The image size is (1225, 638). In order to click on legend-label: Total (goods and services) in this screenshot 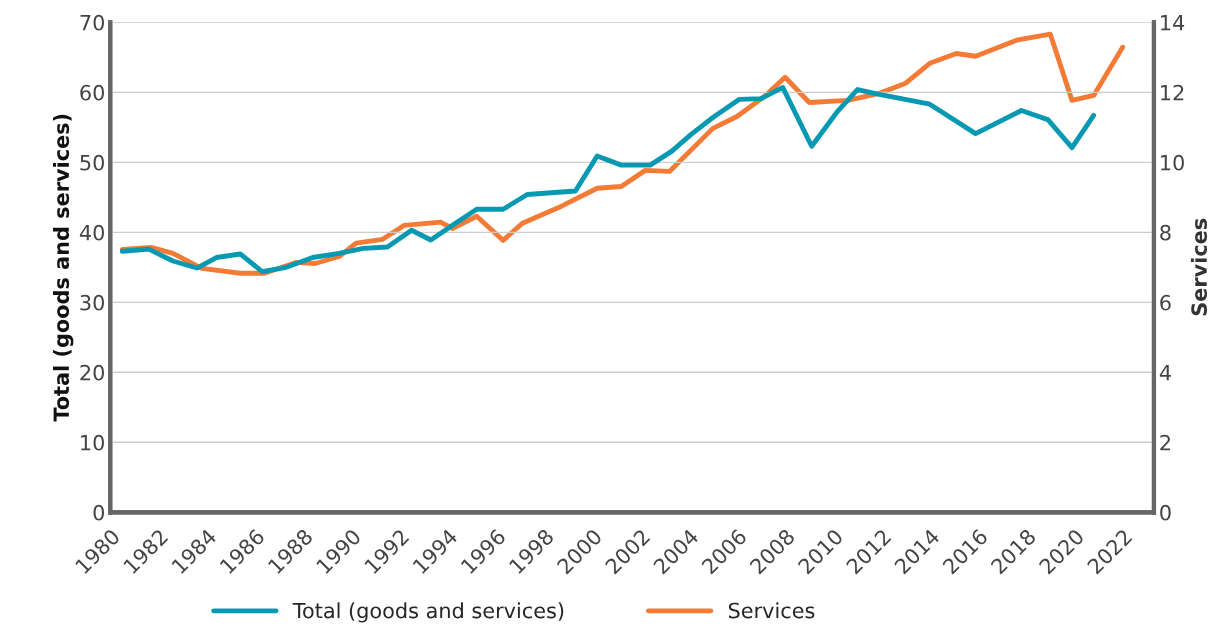, I will do `click(428, 612)`.